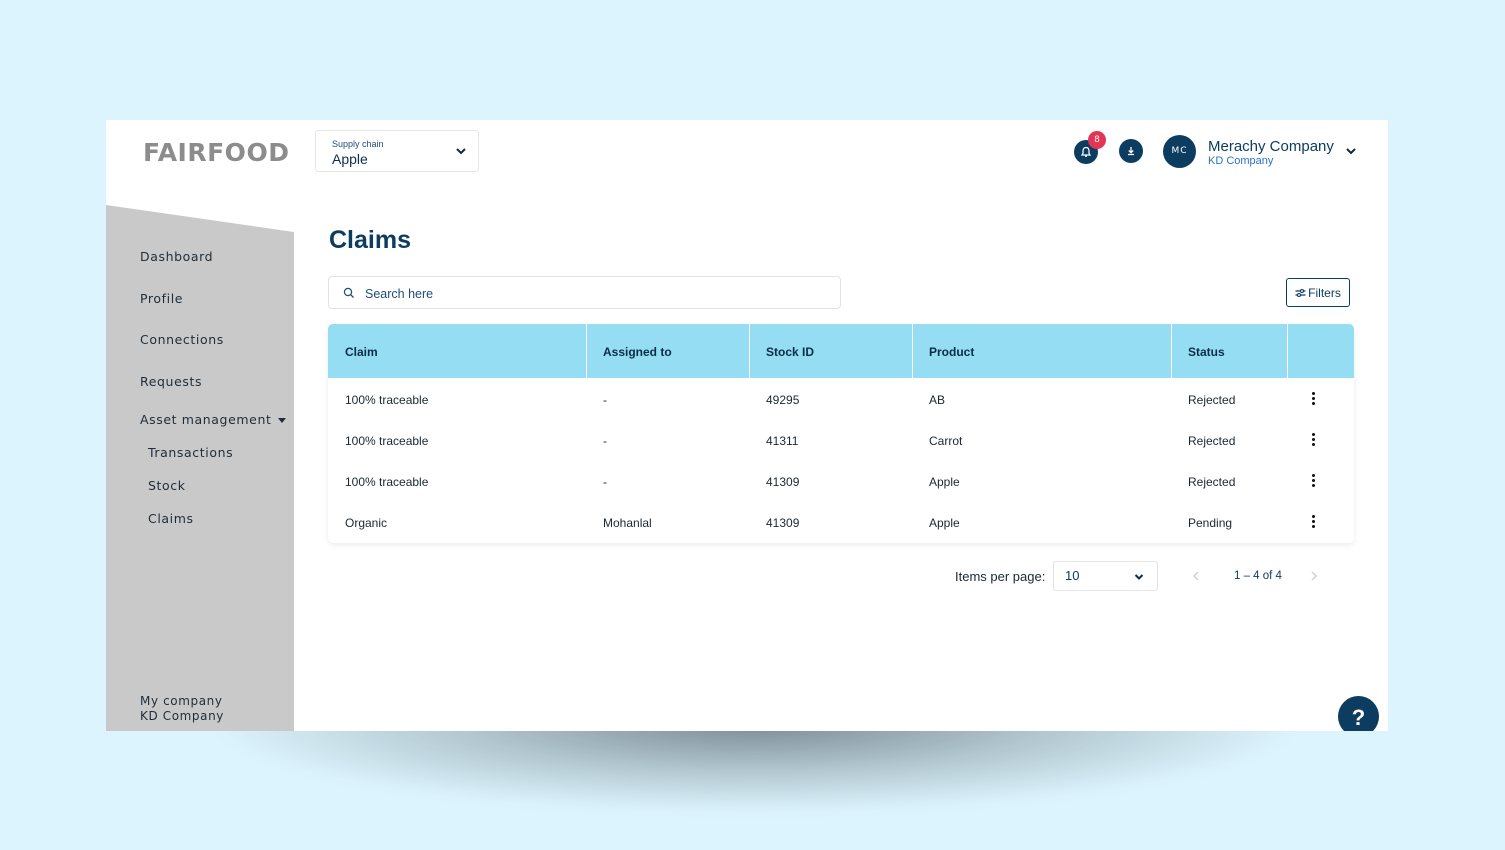 Image resolution: width=1505 pixels, height=850 pixels. I want to click on column-header-product: Product, so click(1042, 351).